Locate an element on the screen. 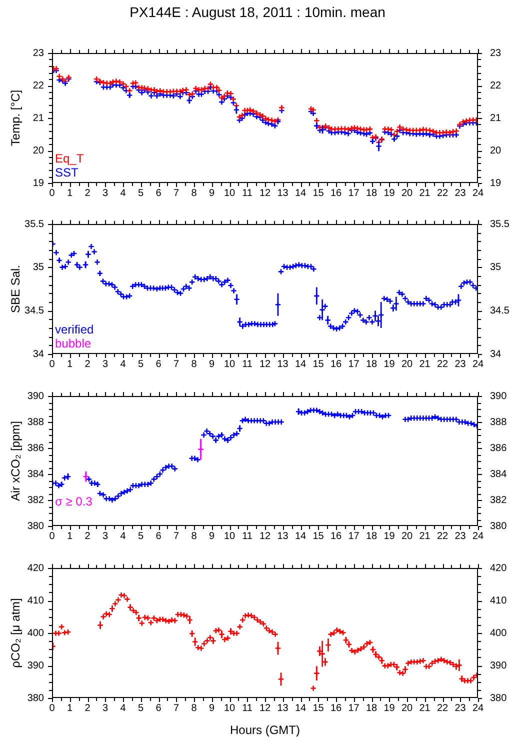 This screenshot has height=739, width=515. y-axis-title: Air xCO₂ [ppm] is located at coordinates (15, 461).